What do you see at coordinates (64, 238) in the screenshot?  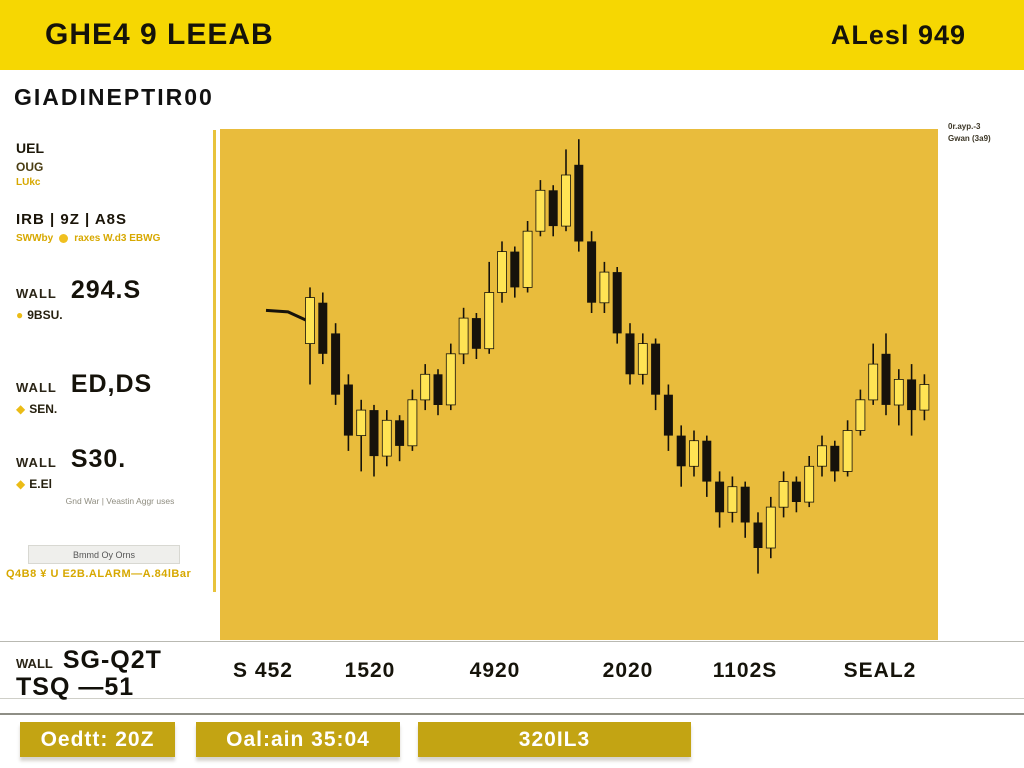 I see `dot-icon` at bounding box center [64, 238].